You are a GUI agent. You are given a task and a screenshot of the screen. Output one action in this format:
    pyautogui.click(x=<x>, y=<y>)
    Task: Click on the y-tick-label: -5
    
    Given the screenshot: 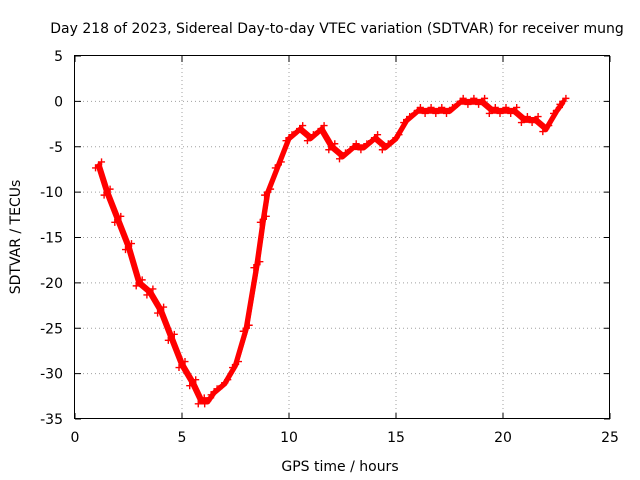 What is the action you would take?
    pyautogui.click(x=56, y=148)
    